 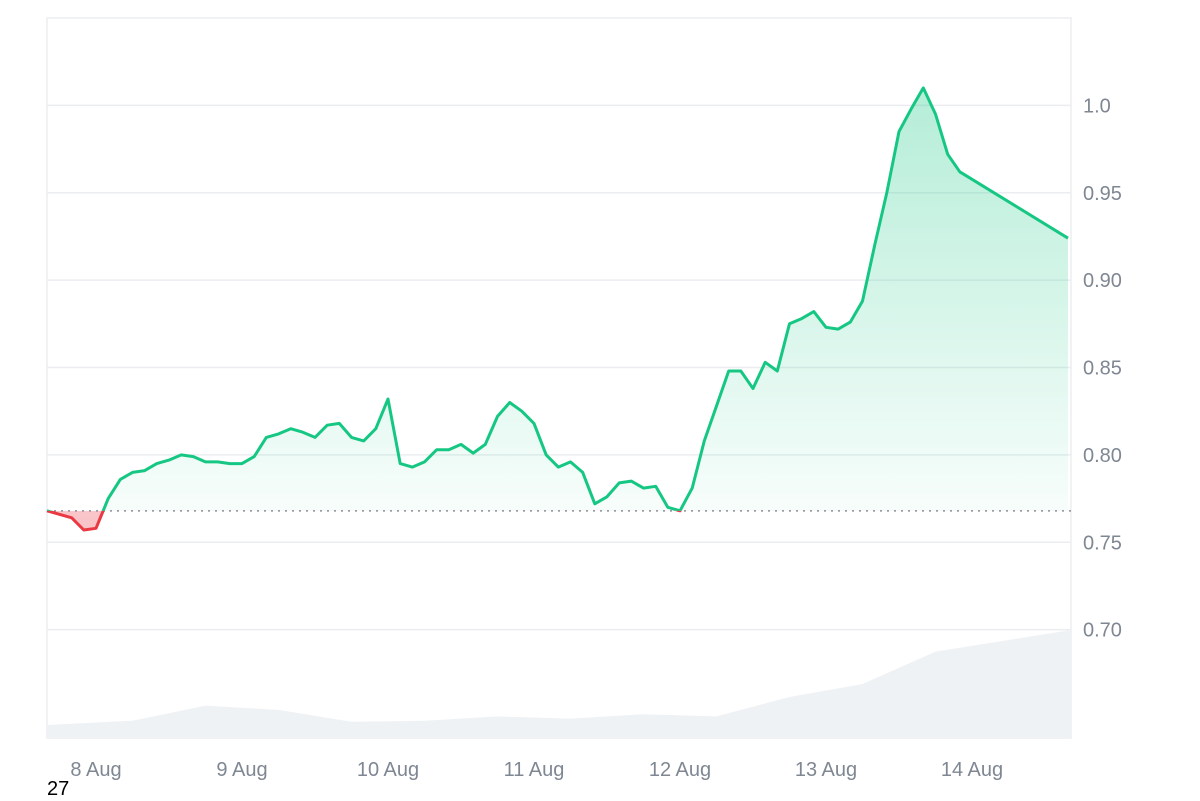 What do you see at coordinates (58, 789) in the screenshot?
I see `footer-number: 27` at bounding box center [58, 789].